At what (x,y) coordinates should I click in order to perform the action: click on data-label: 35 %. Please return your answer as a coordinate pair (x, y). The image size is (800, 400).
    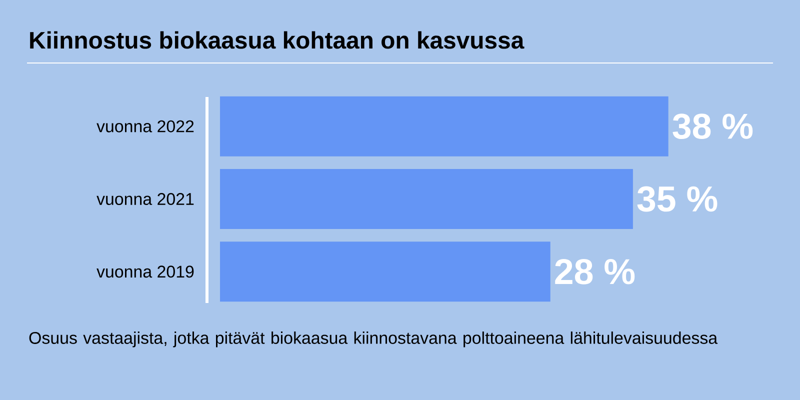
    Looking at the image, I should click on (677, 199).